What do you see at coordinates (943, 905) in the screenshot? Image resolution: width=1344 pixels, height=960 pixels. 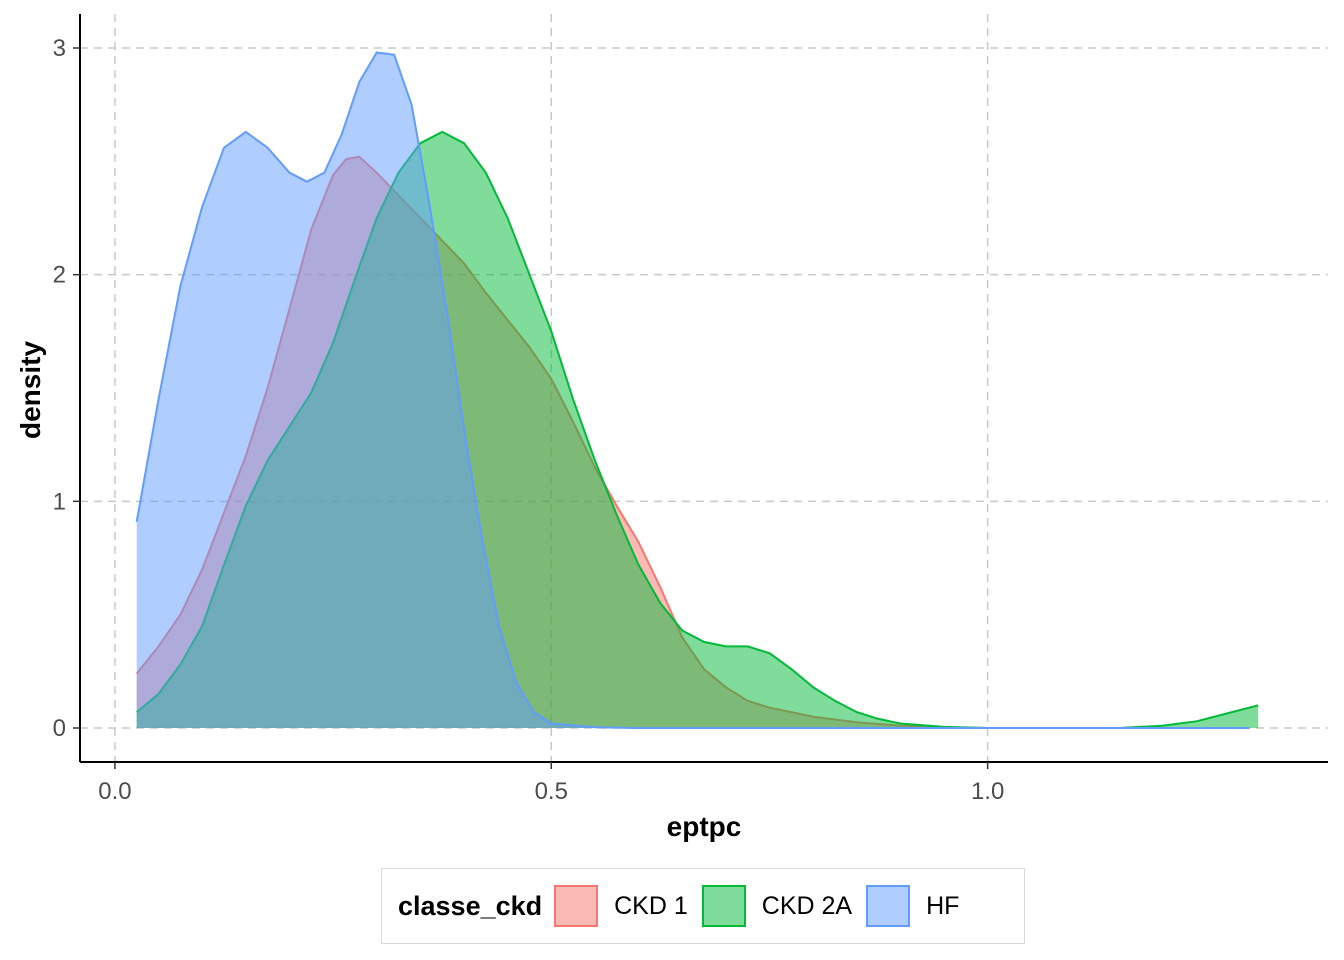 I see `legend-label-hf: HF` at bounding box center [943, 905].